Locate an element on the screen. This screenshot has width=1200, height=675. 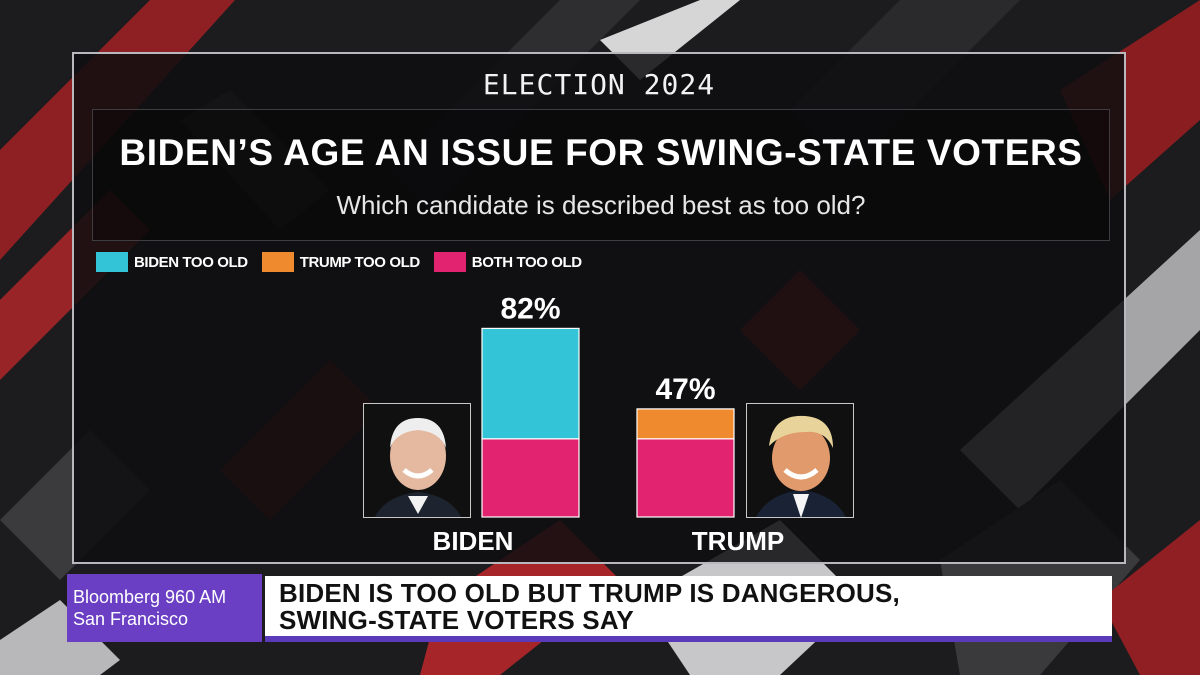
biden-portrait-icon is located at coordinates (417, 460).